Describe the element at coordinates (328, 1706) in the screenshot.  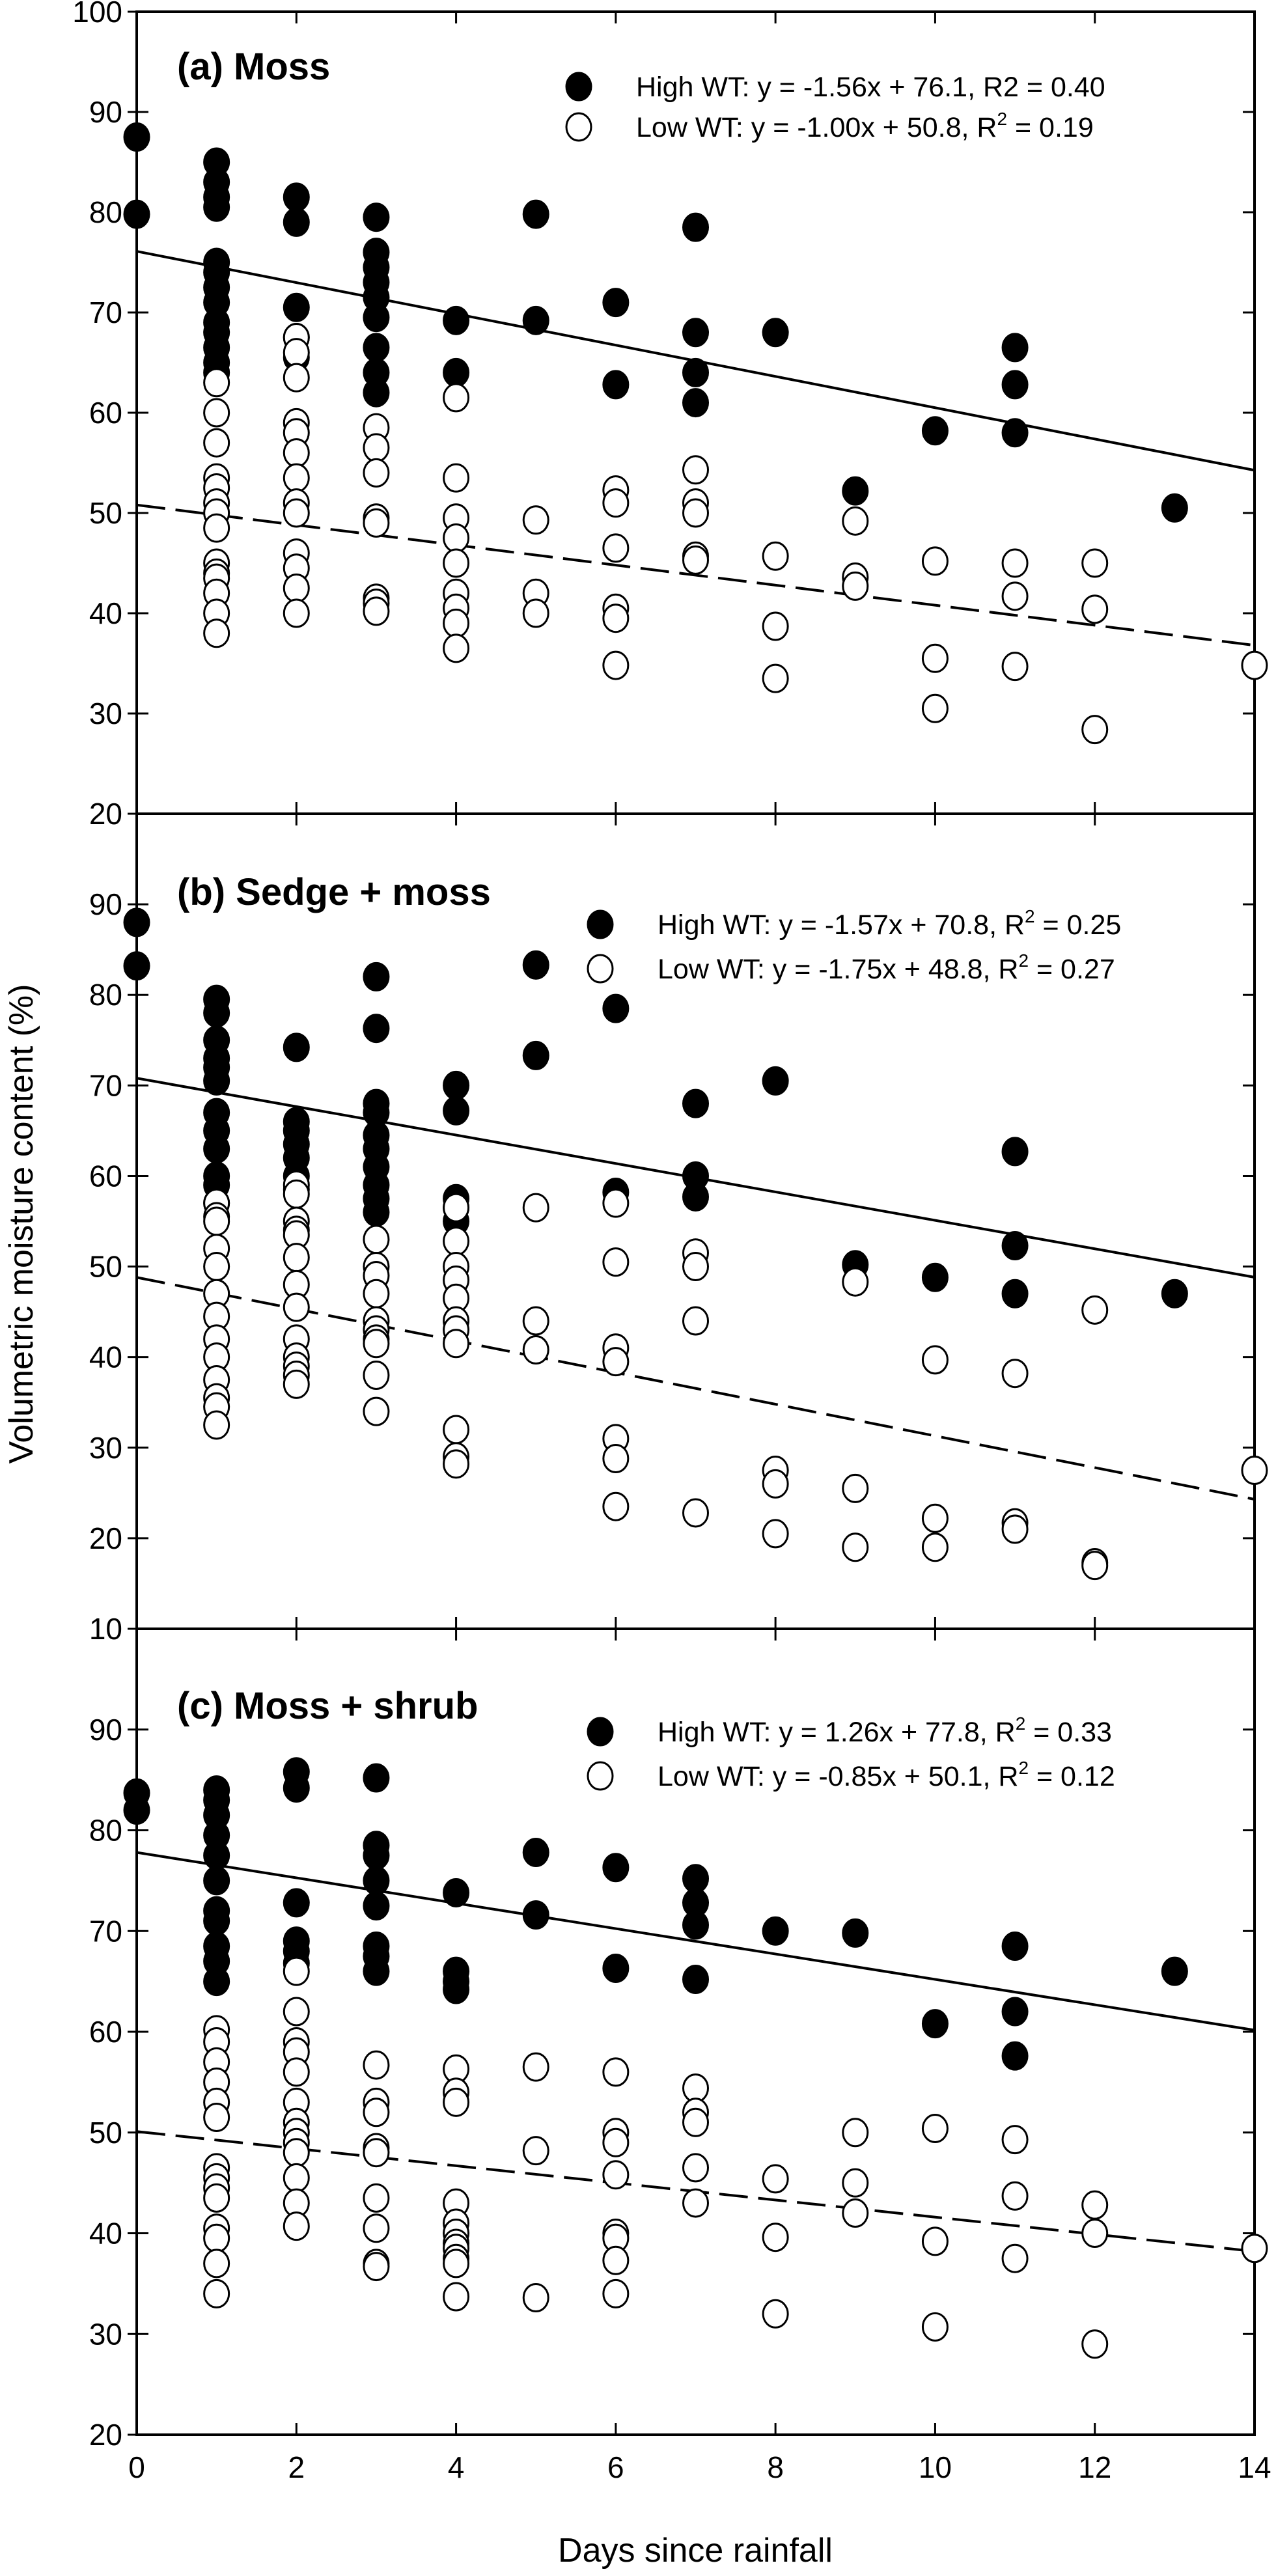
I see `panel-title: (c) Moss + shrub` at that location.